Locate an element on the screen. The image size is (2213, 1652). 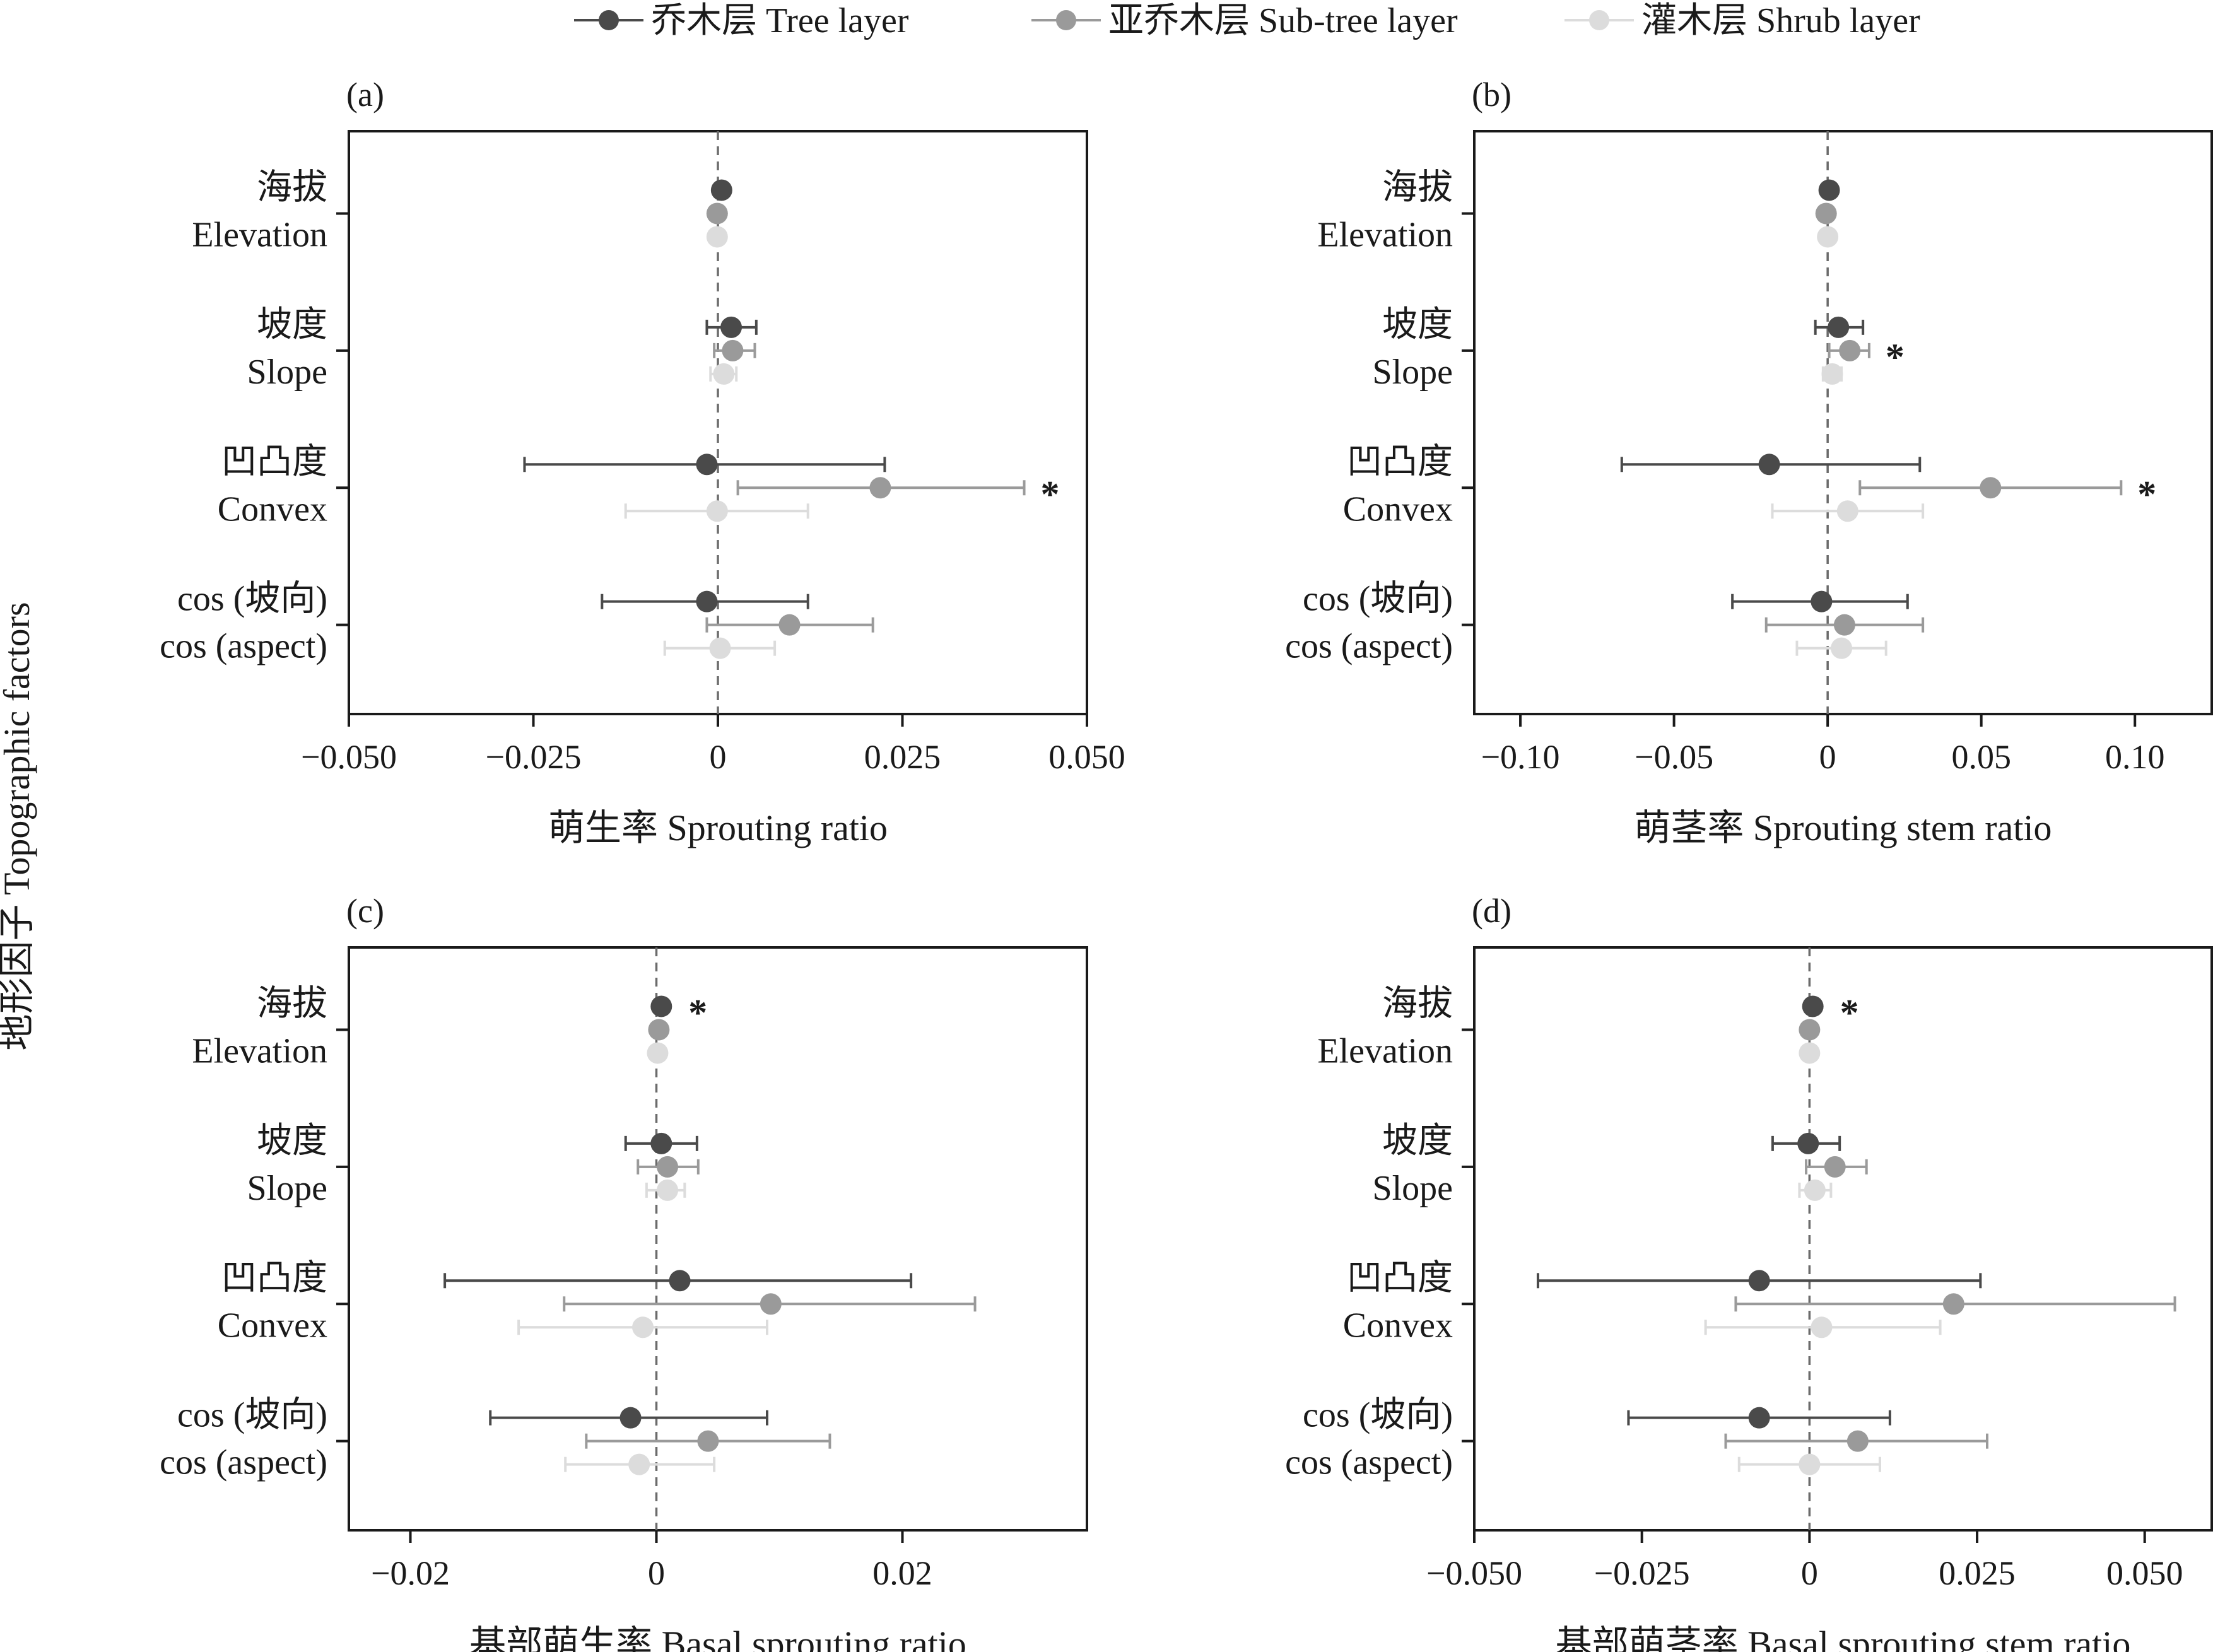
panel-tag: (d) is located at coordinates (1492, 911).